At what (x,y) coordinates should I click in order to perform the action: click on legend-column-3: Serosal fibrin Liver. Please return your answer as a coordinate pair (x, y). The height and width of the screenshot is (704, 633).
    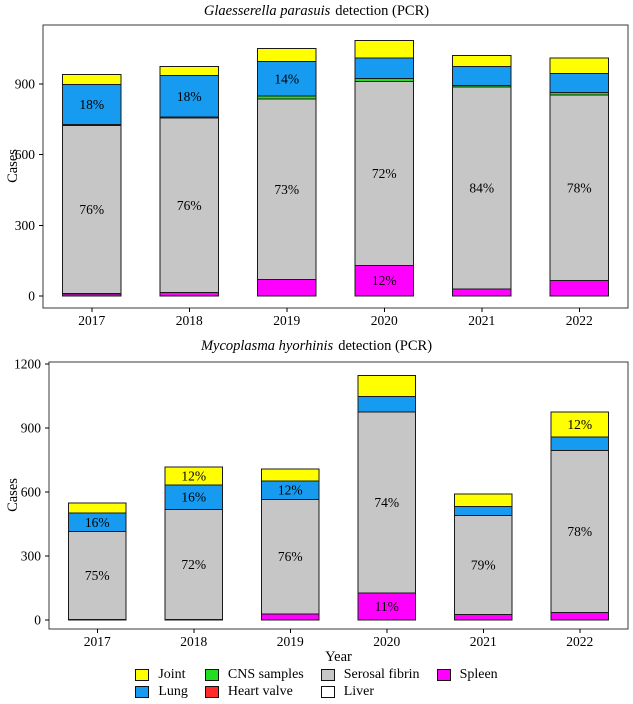
    Looking at the image, I should click on (370, 682).